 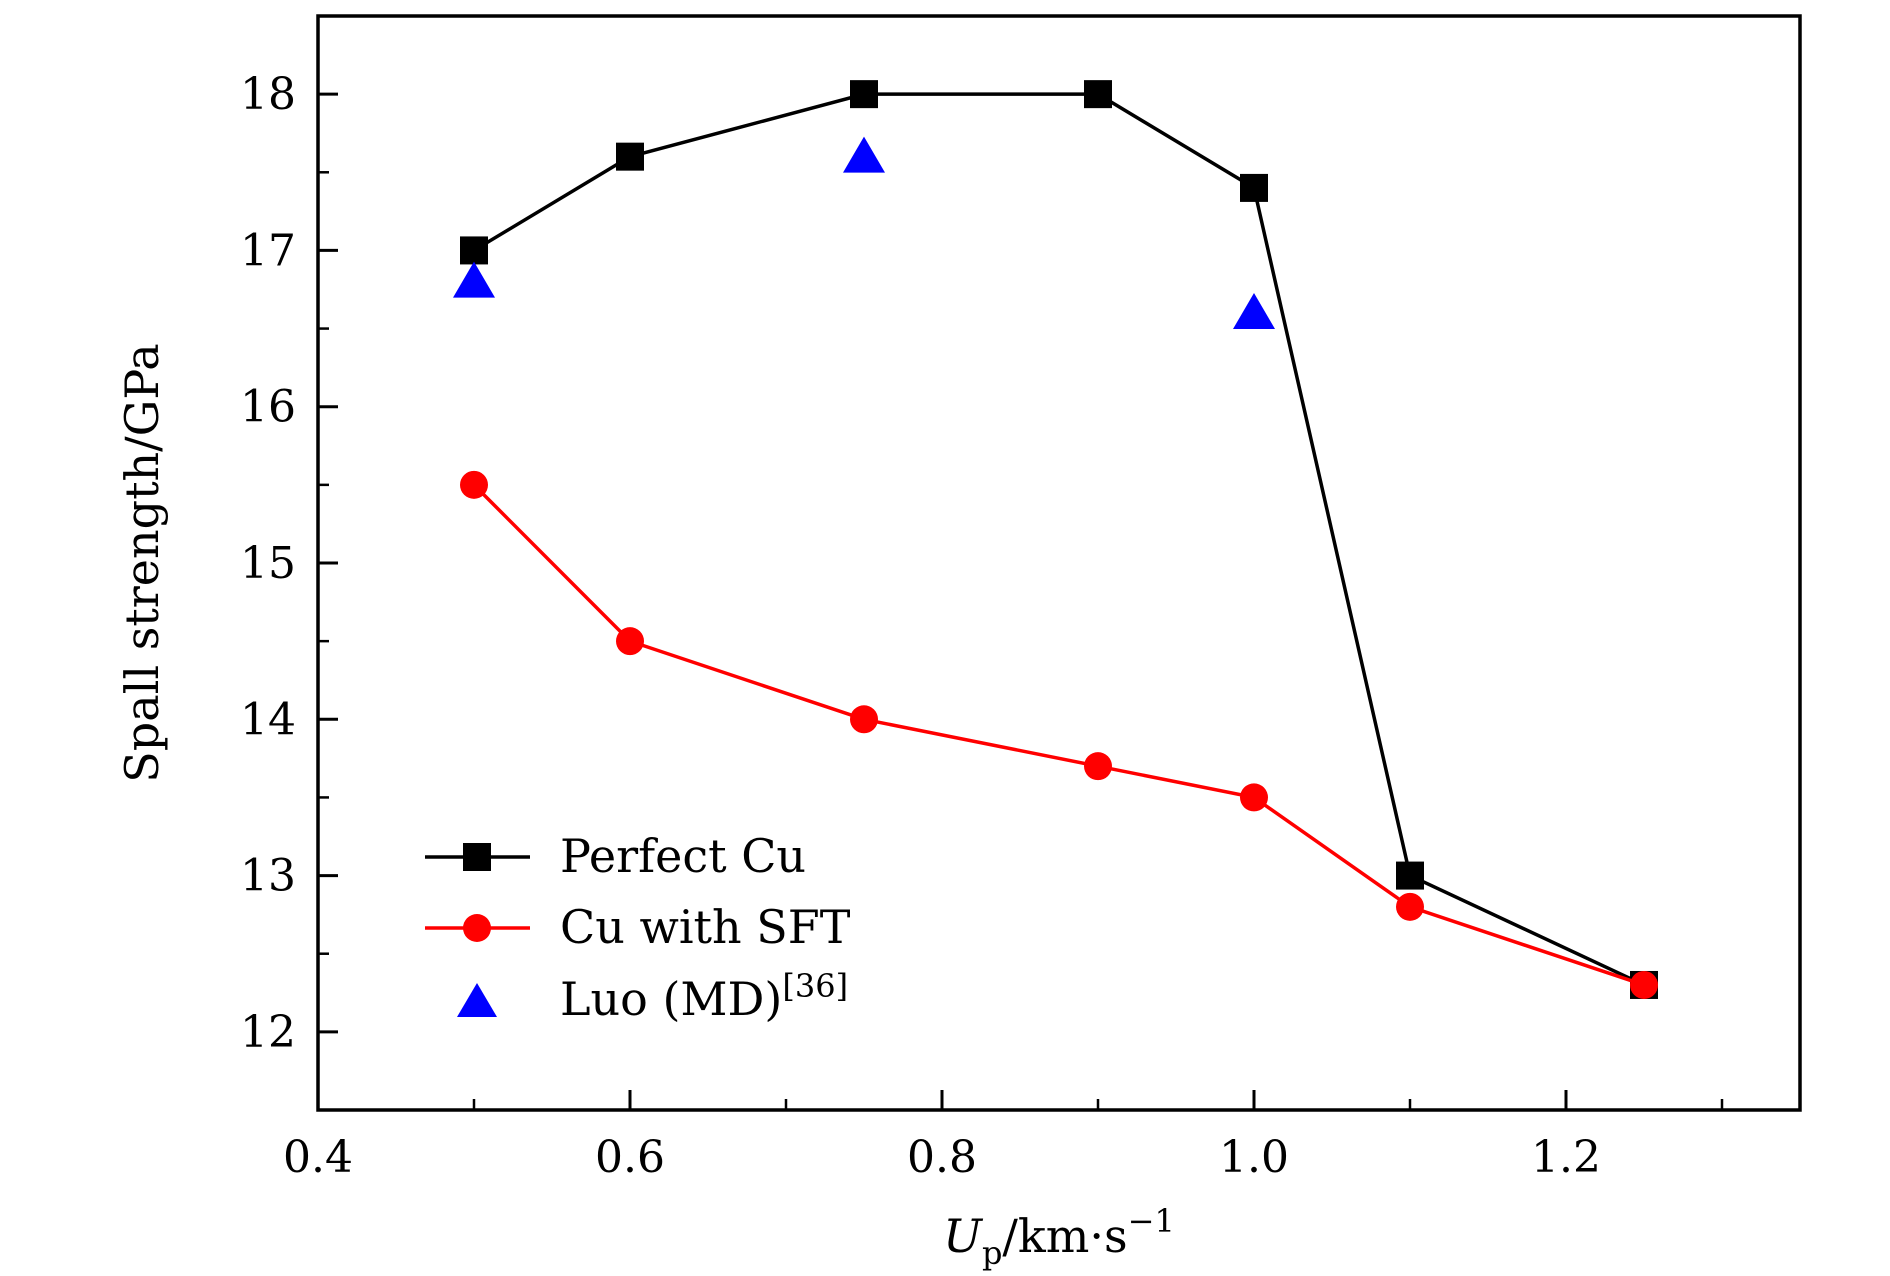 I want to click on x-axis-label-symbol: U, so click(x=963, y=1236).